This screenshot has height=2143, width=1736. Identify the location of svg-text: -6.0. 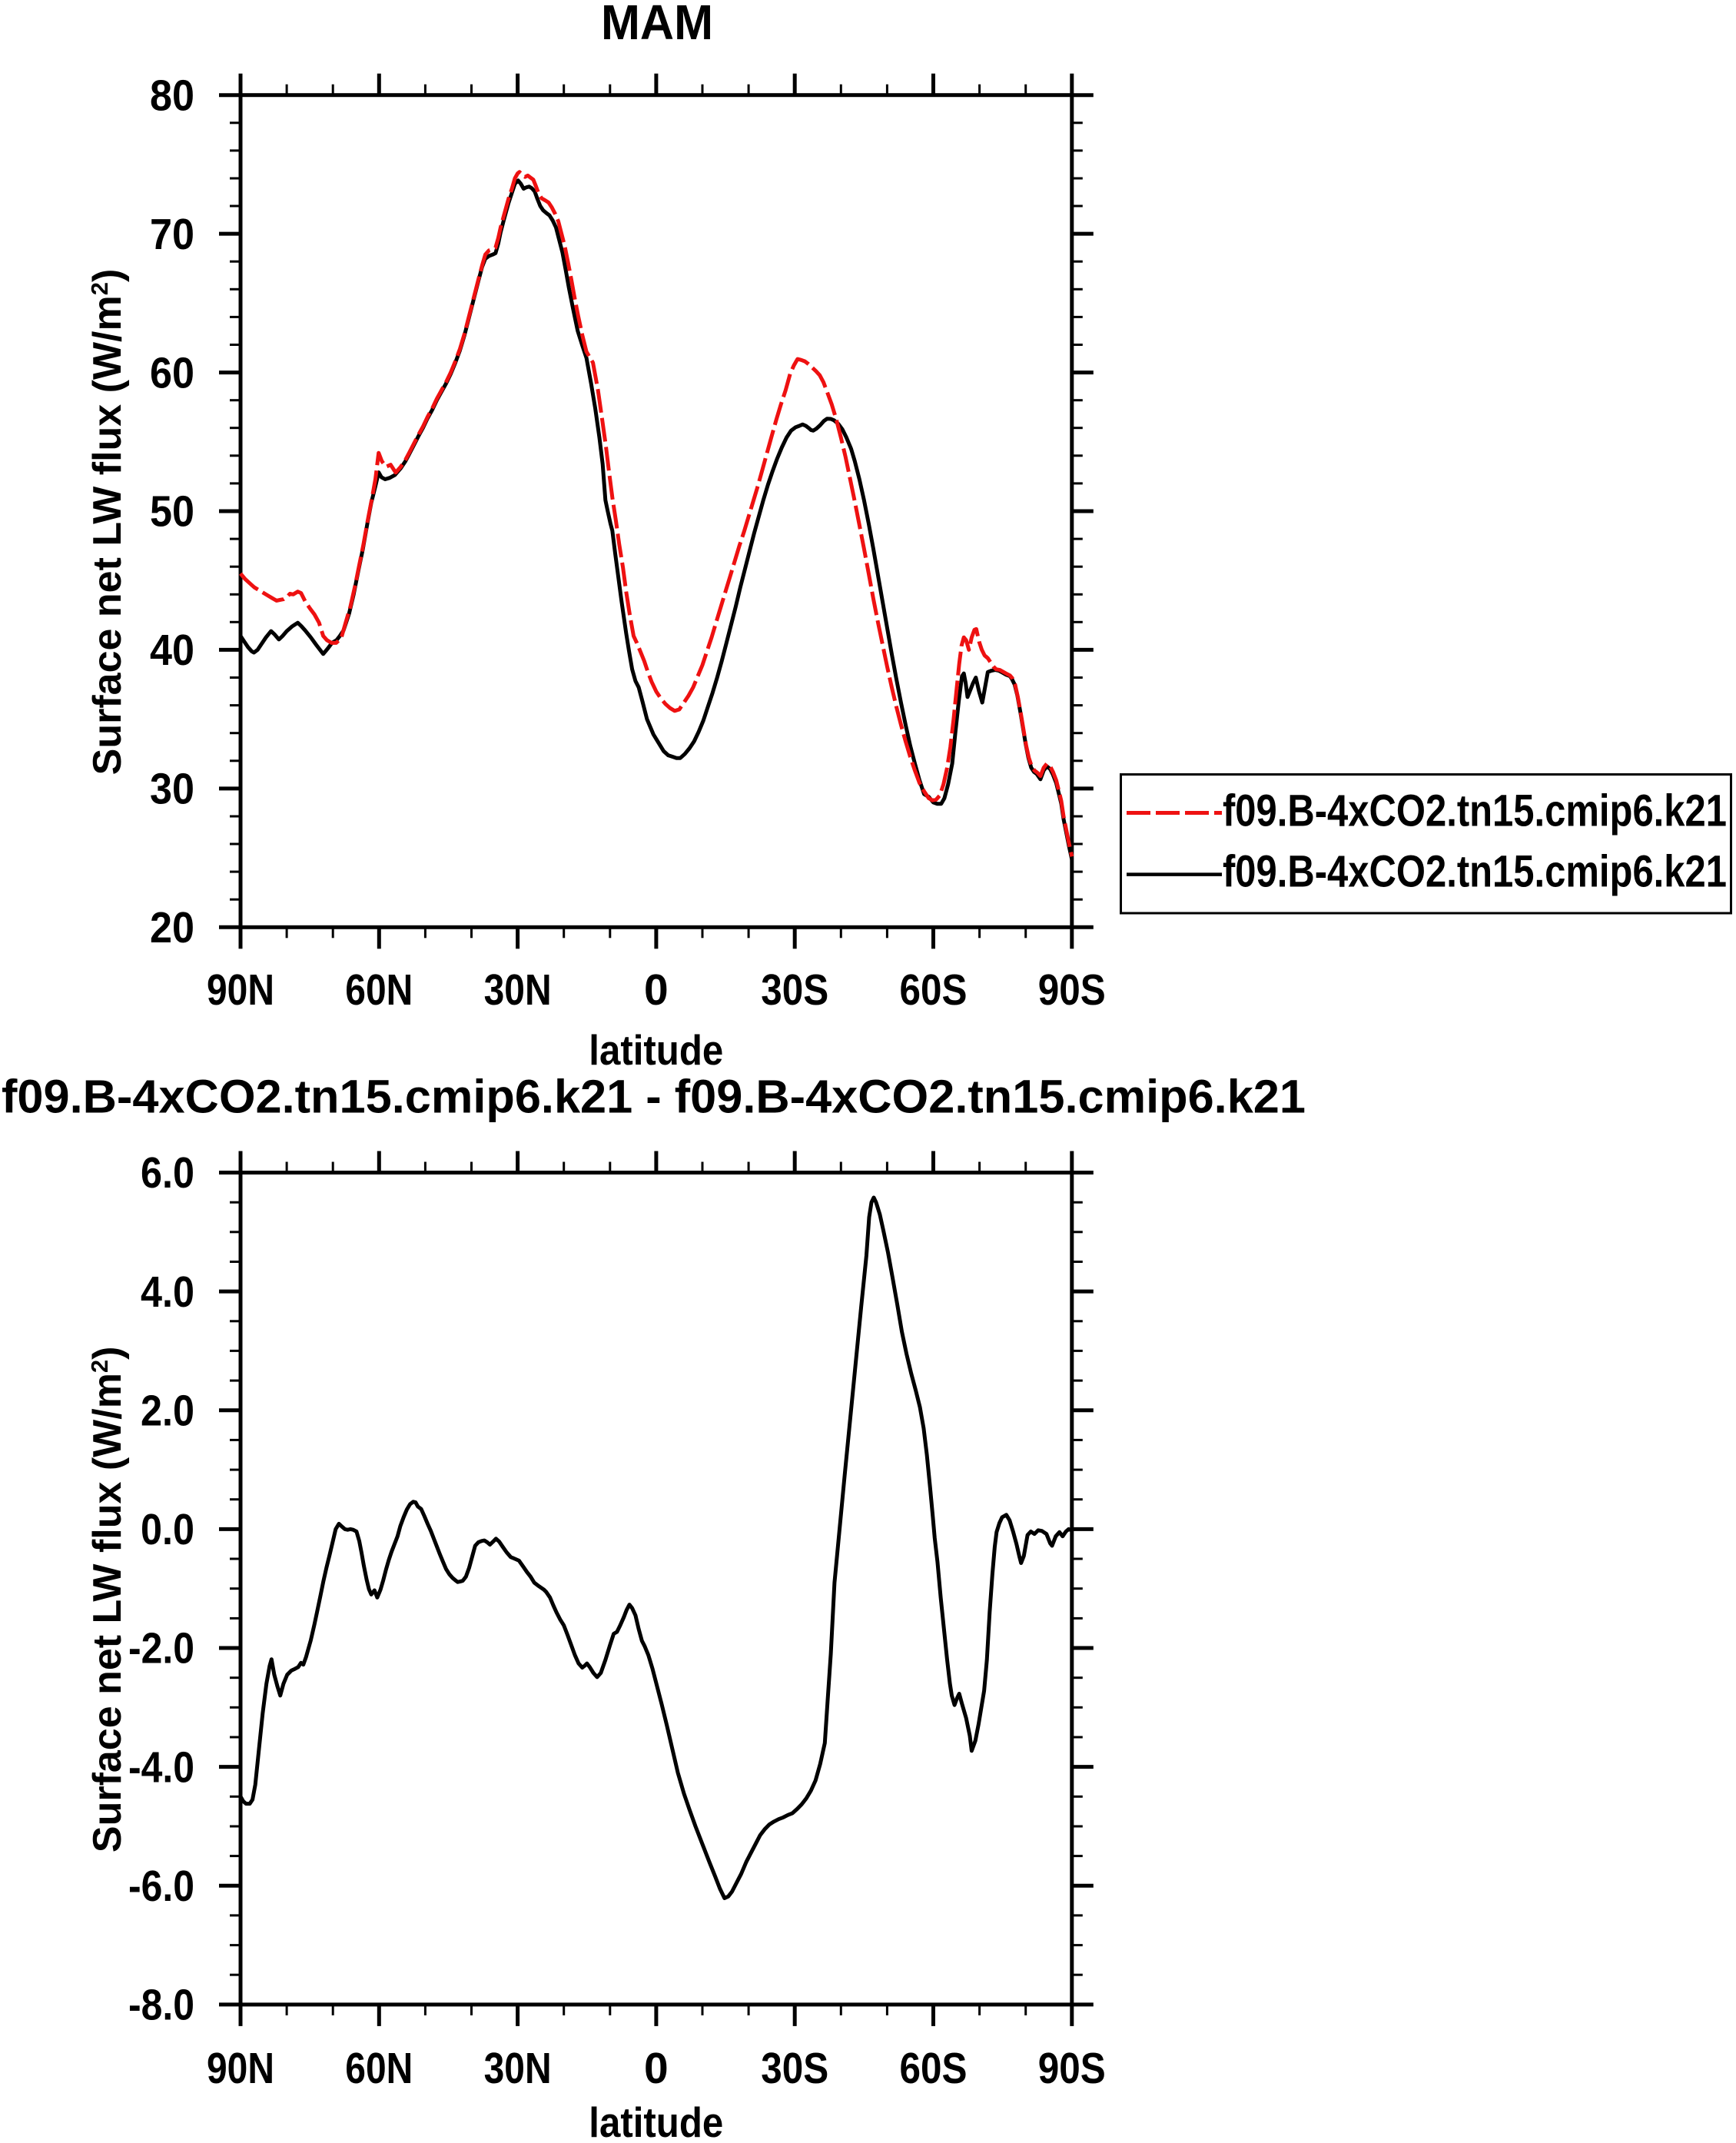
(161, 1887).